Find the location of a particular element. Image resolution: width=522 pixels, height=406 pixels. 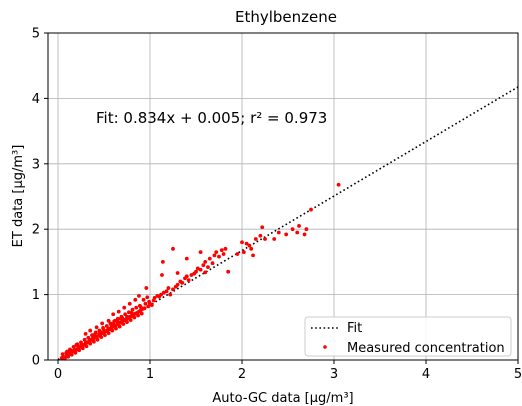

x-tick-label: 2 is located at coordinates (242, 374).